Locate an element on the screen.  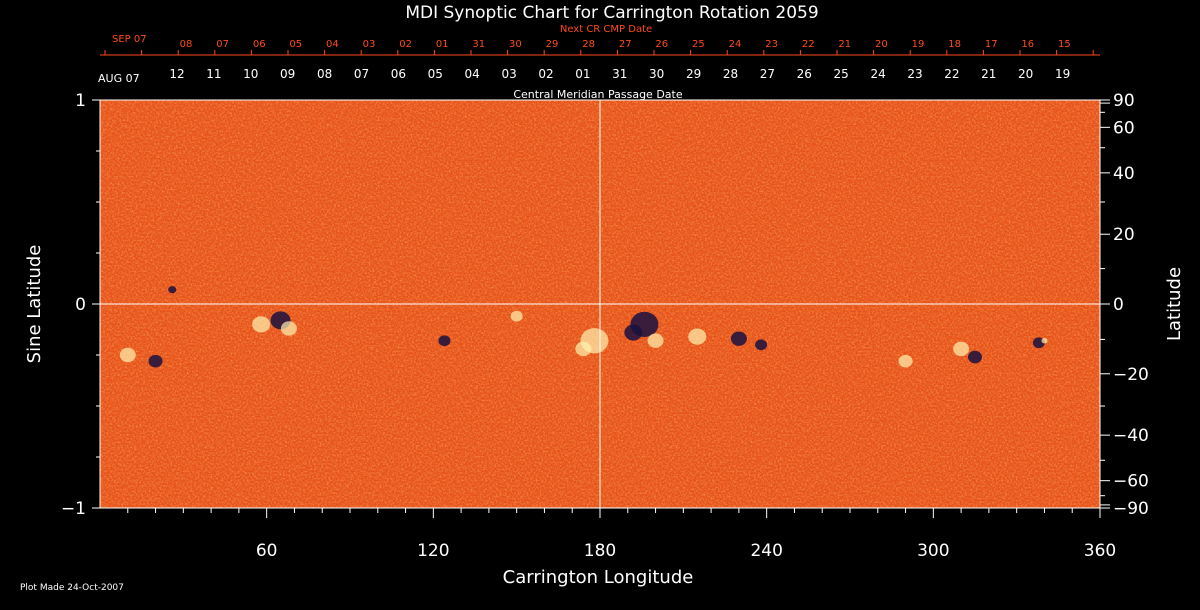
y-right-tick-label: −90 is located at coordinates (1131, 509).